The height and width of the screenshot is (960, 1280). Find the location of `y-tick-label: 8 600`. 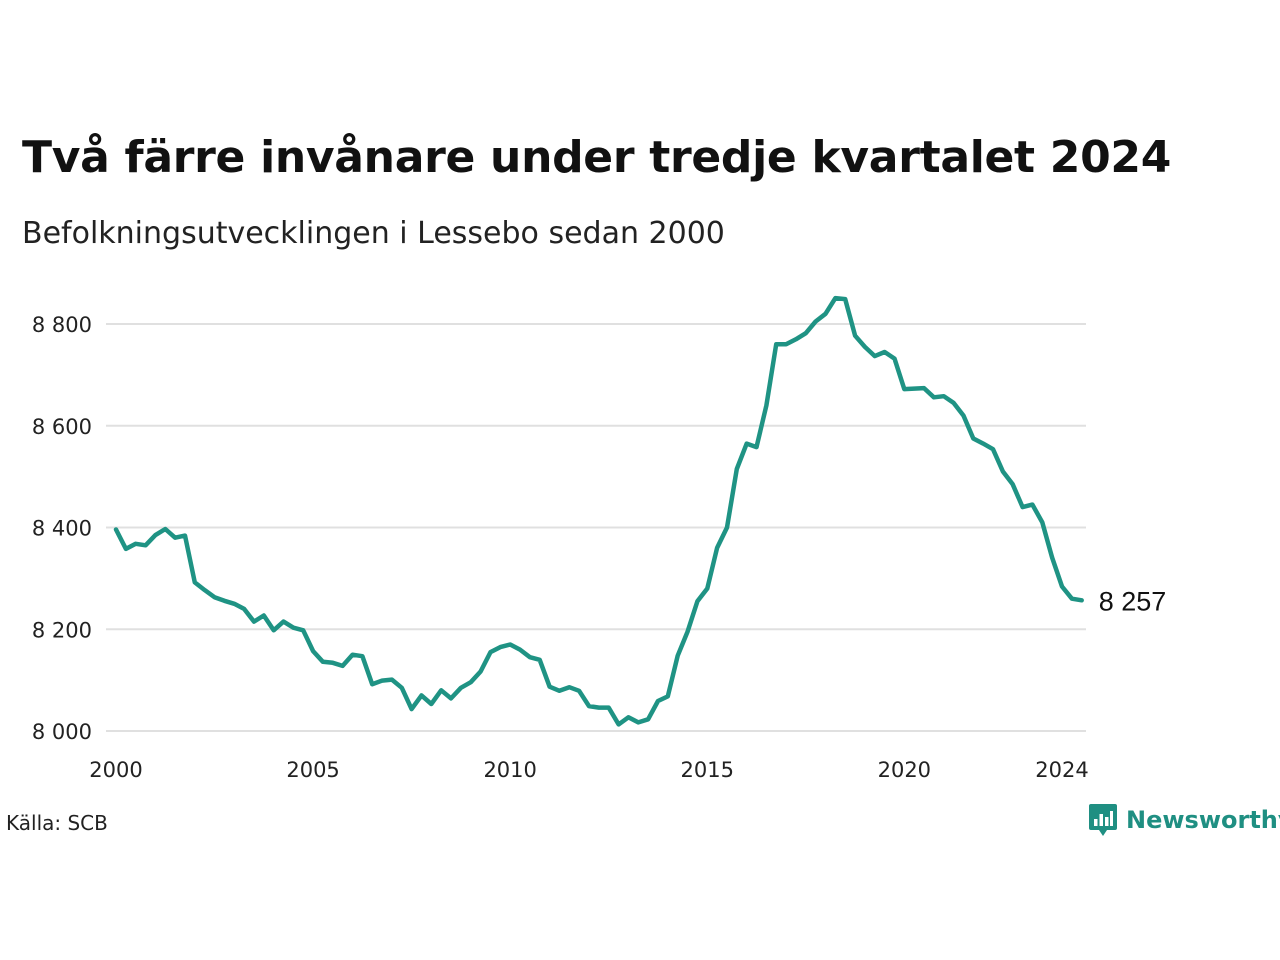

y-tick-label: 8 600 is located at coordinates (62, 427).